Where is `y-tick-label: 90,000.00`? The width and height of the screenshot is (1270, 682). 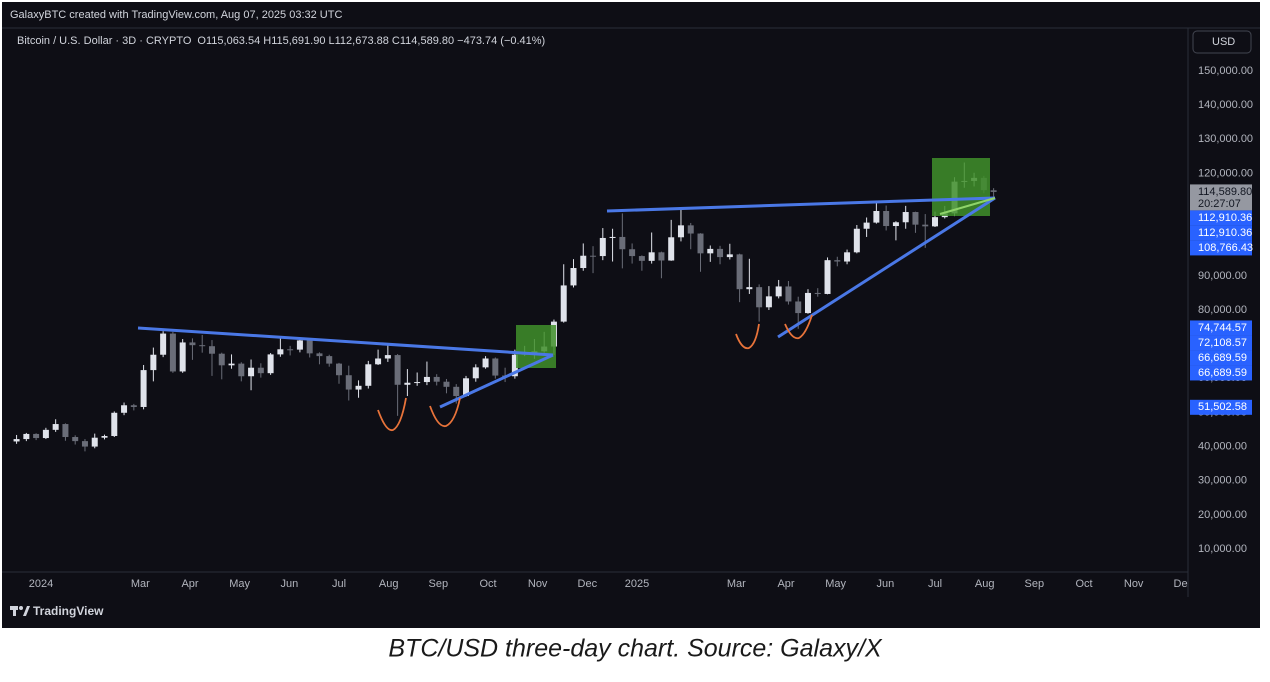
y-tick-label: 90,000.00 is located at coordinates (1222, 276).